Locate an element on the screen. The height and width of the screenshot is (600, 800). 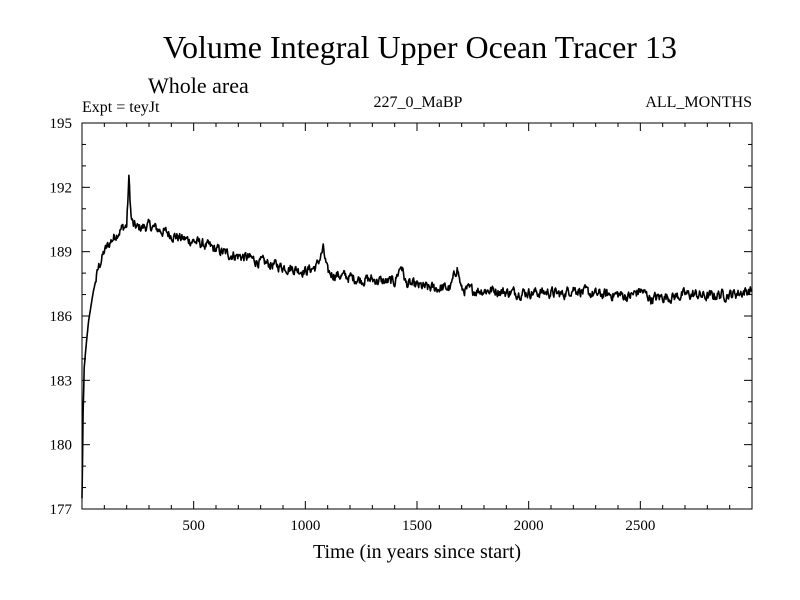
x-tick-label: 2500 is located at coordinates (640, 526).